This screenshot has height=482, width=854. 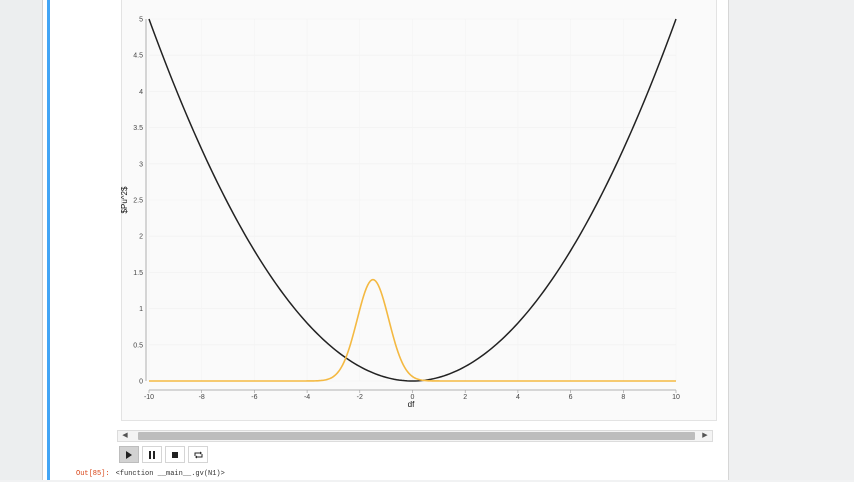 I want to click on loop-button, so click(x=198, y=454).